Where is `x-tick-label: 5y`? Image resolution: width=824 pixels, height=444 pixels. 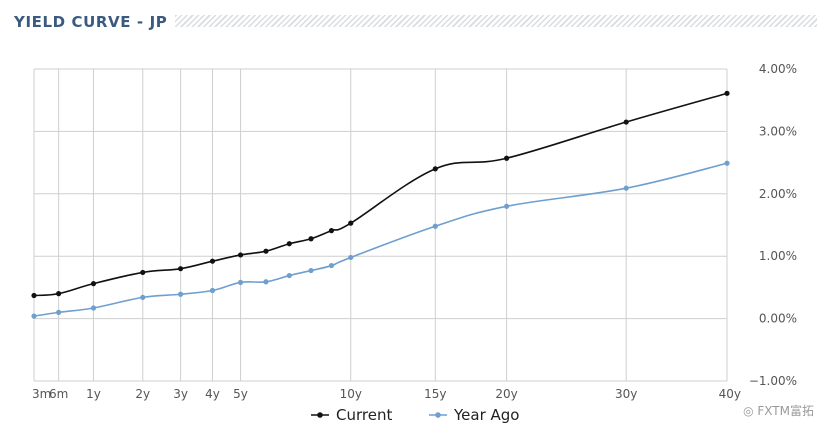
x-tick-label: 5y is located at coordinates (240, 394).